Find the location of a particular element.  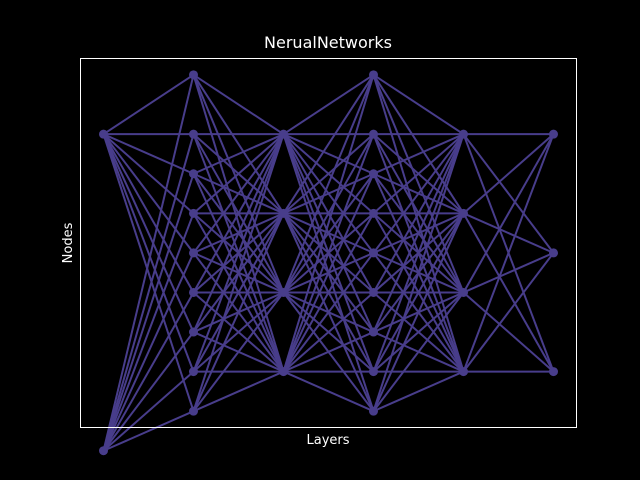

edge-l3n7-l4n2 is located at coordinates (418, 332).